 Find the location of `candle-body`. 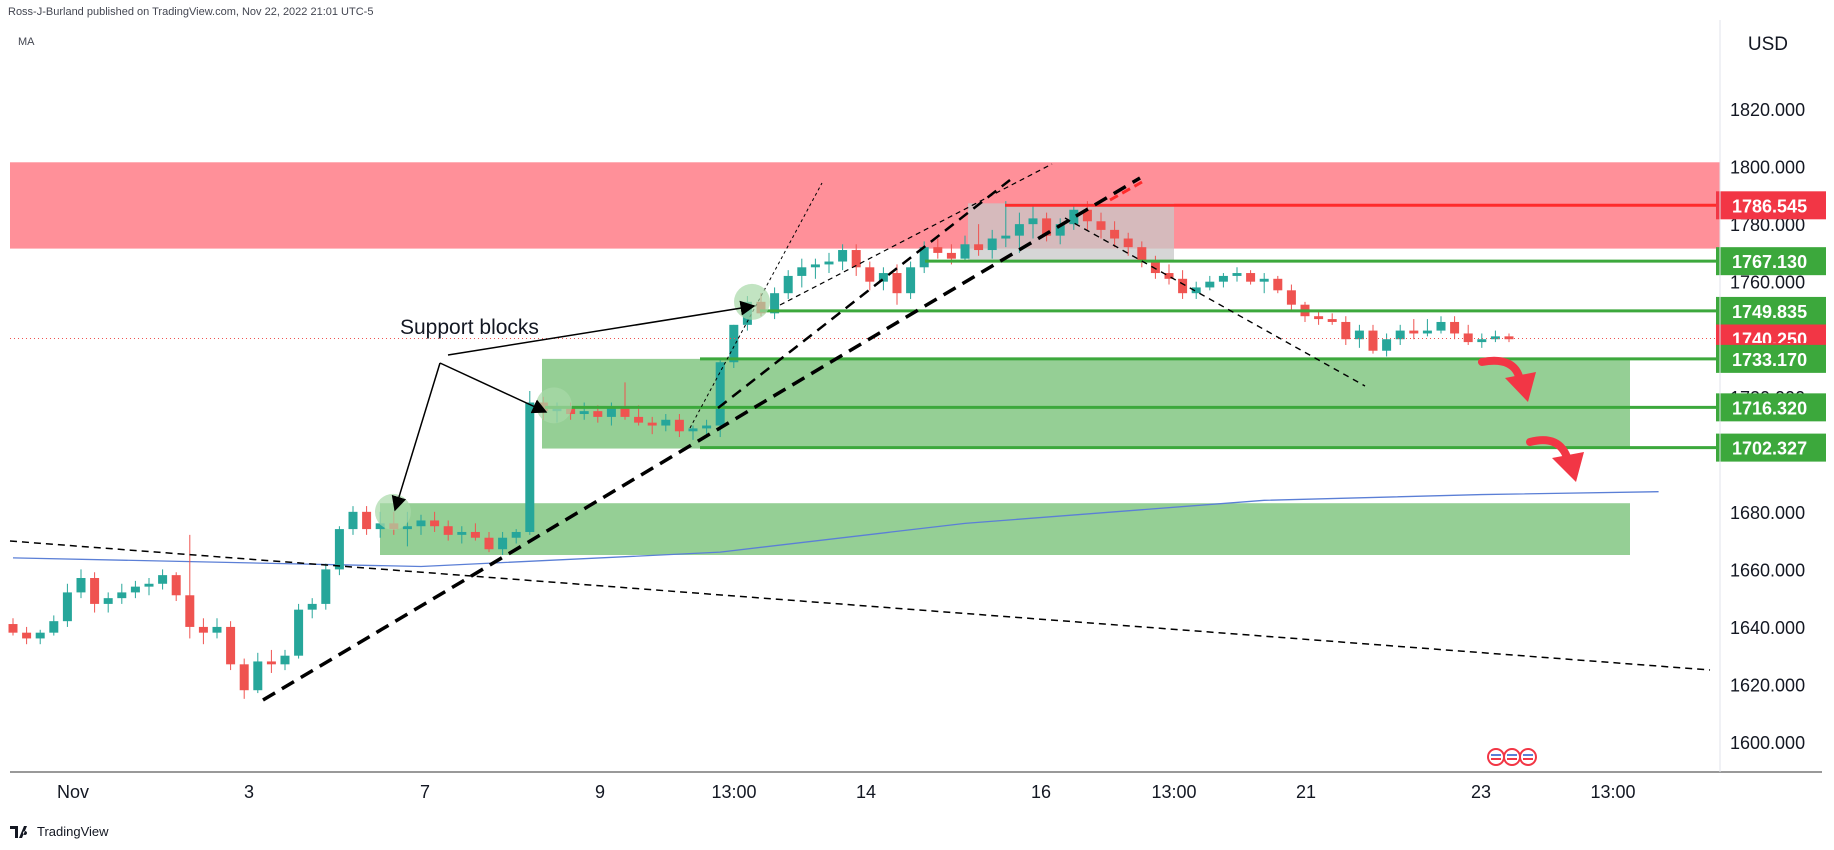

candle-body is located at coordinates (1264, 280).